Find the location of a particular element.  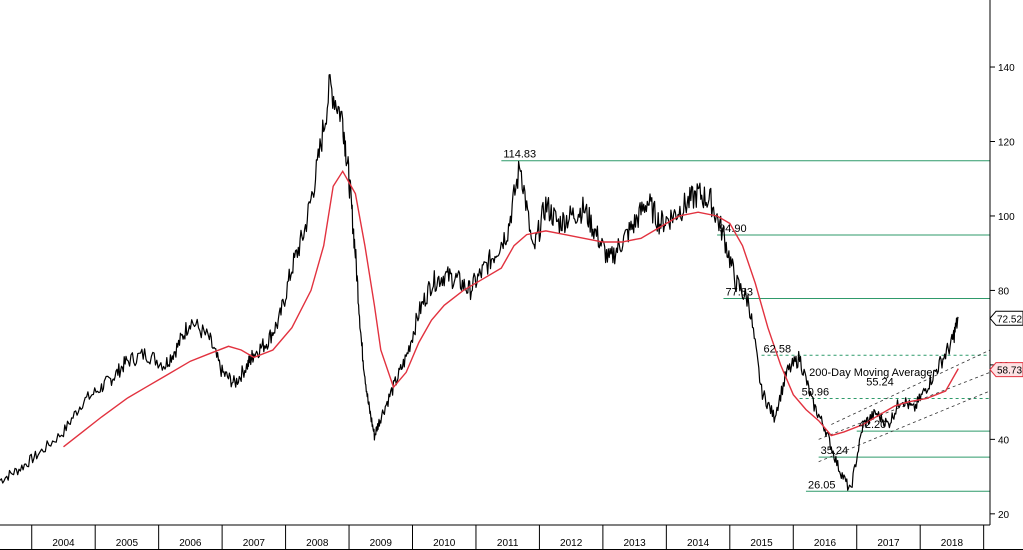

level-annotation-55: 55.24 is located at coordinates (880, 382).